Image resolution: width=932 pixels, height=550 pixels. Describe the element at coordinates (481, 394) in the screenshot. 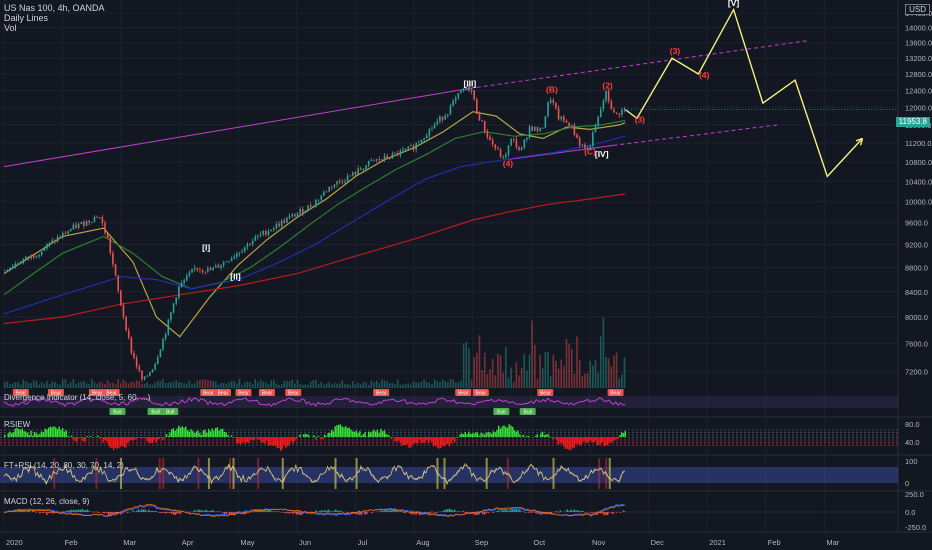

I see `divergence-tag-label: Bear` at that location.